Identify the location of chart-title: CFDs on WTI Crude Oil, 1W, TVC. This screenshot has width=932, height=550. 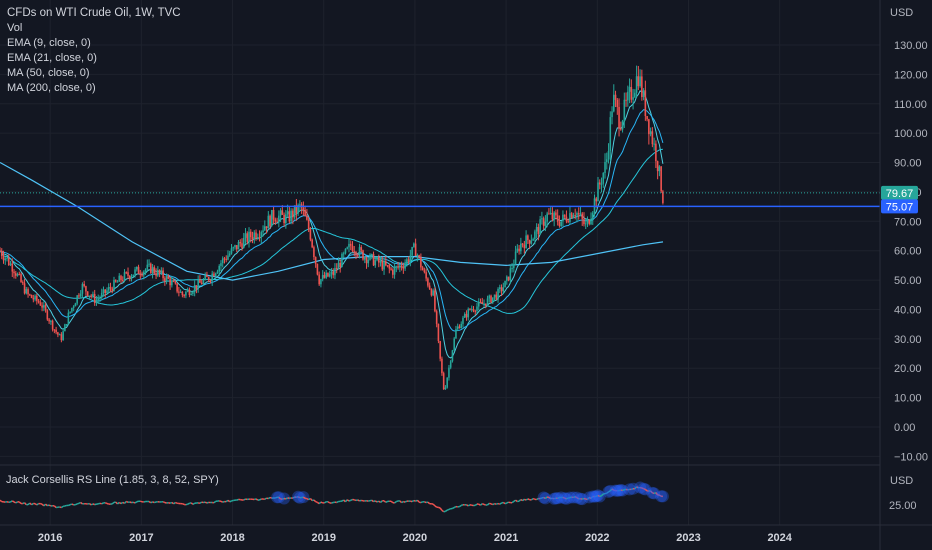
(94, 13).